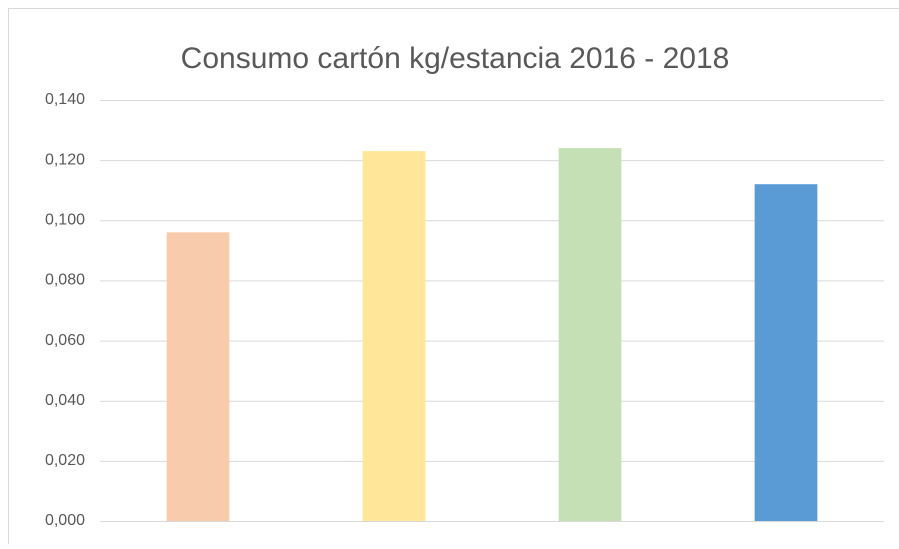  I want to click on y-tick-label: 0,100, so click(65, 220).